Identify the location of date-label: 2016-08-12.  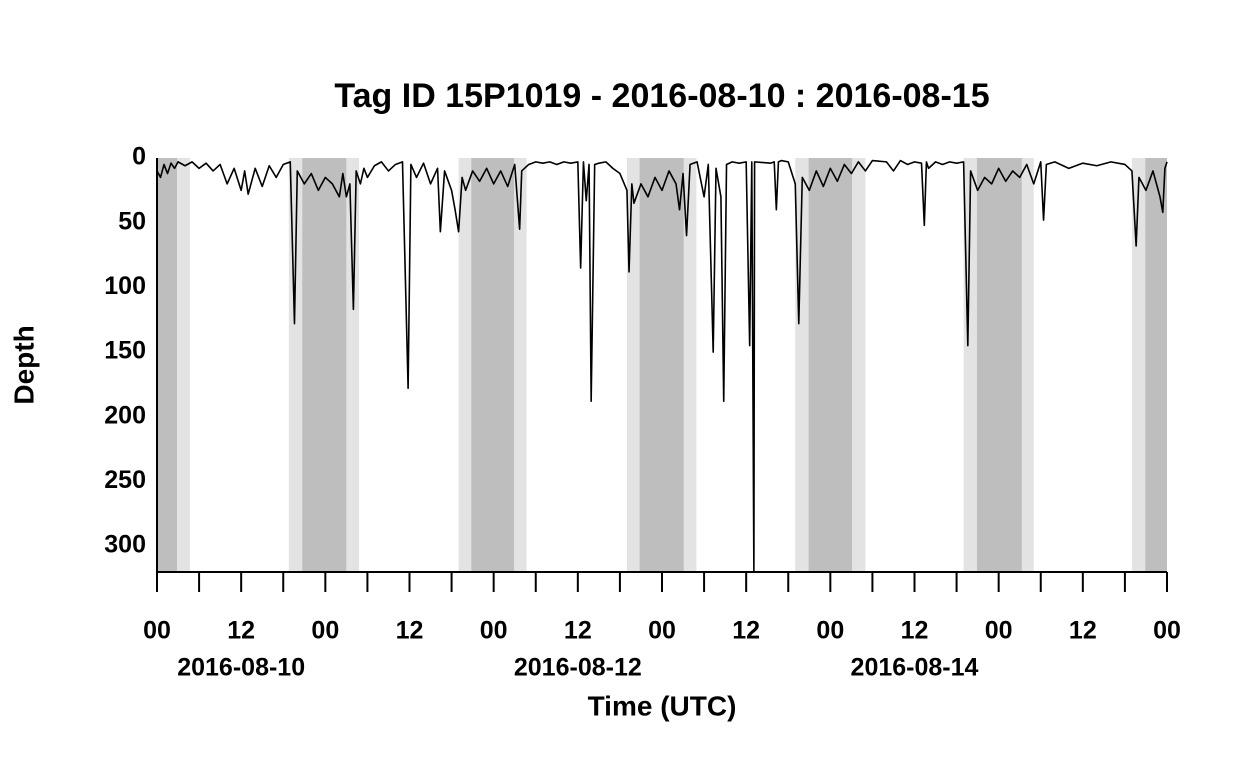
(578, 668).